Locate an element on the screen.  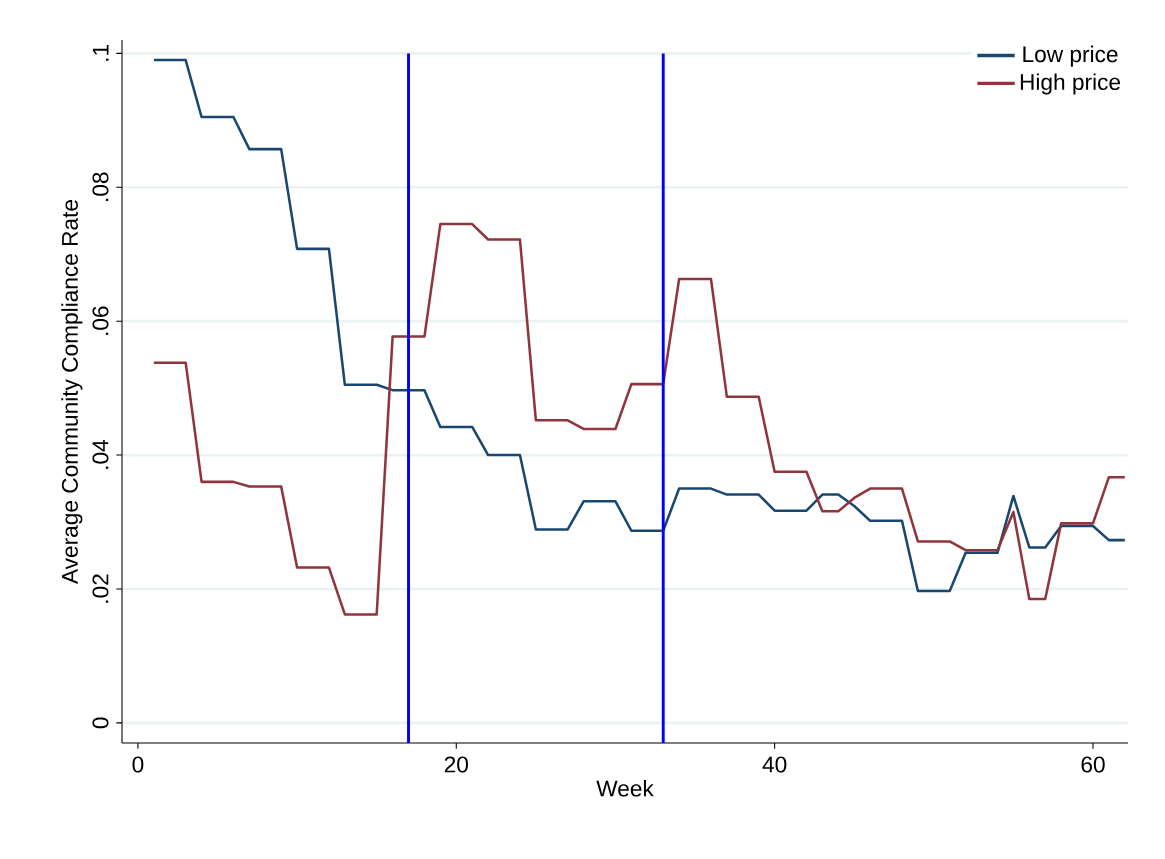
y-tick-label: .04 is located at coordinates (100, 454).